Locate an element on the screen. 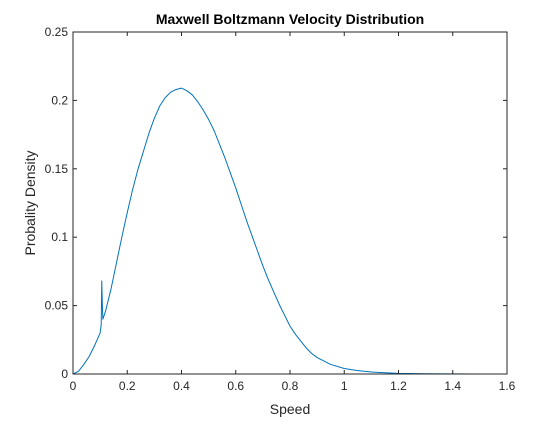  x-tick-label: 1 is located at coordinates (344, 386).